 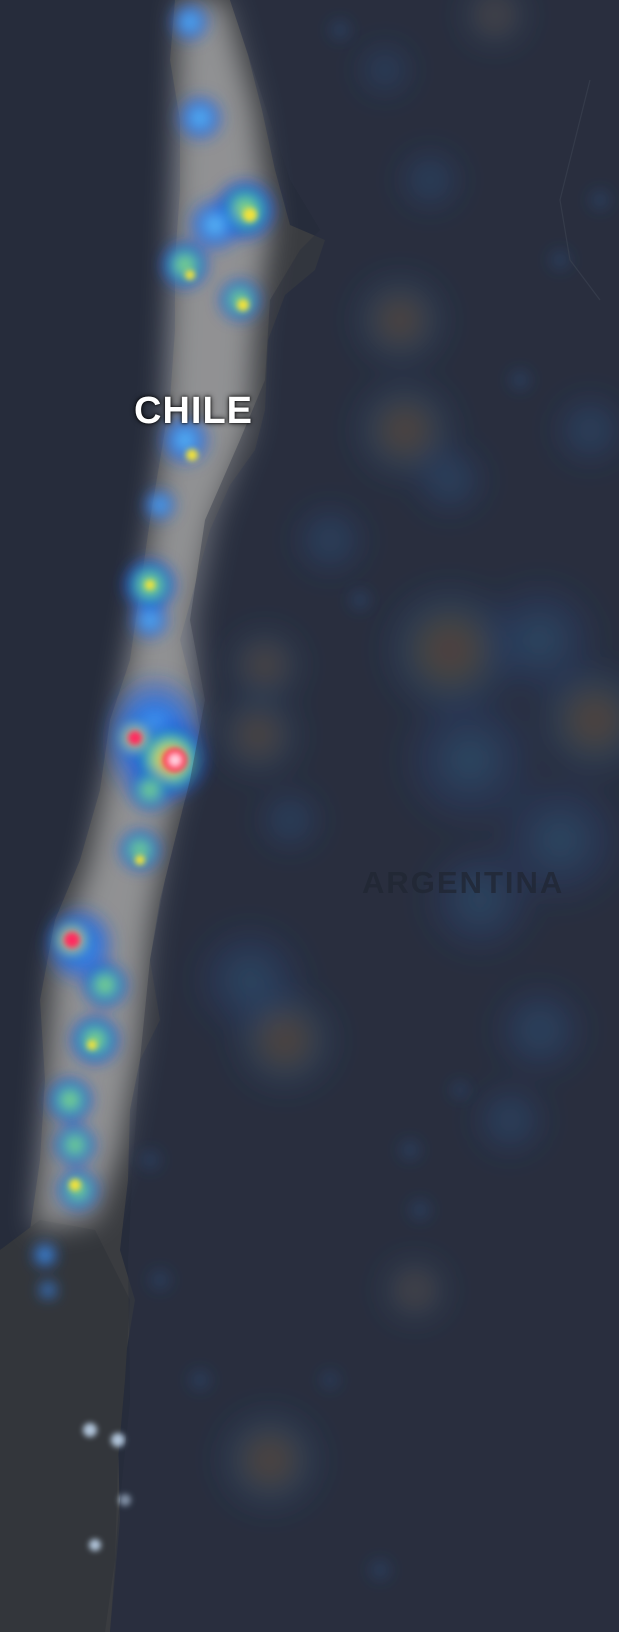 What do you see at coordinates (463, 882) in the screenshot?
I see `country-label-argentina: ARGENTINA` at bounding box center [463, 882].